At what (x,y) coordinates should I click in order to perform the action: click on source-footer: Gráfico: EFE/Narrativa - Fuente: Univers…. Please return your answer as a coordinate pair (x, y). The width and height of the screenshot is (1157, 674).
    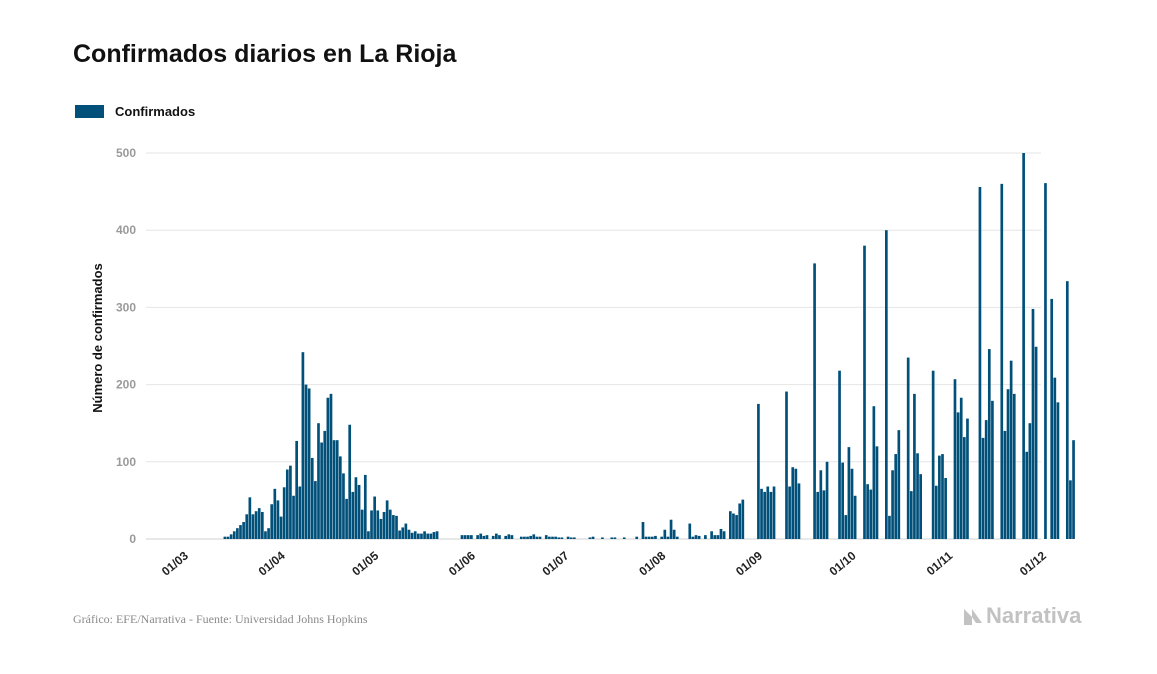
    Looking at the image, I should click on (220, 619).